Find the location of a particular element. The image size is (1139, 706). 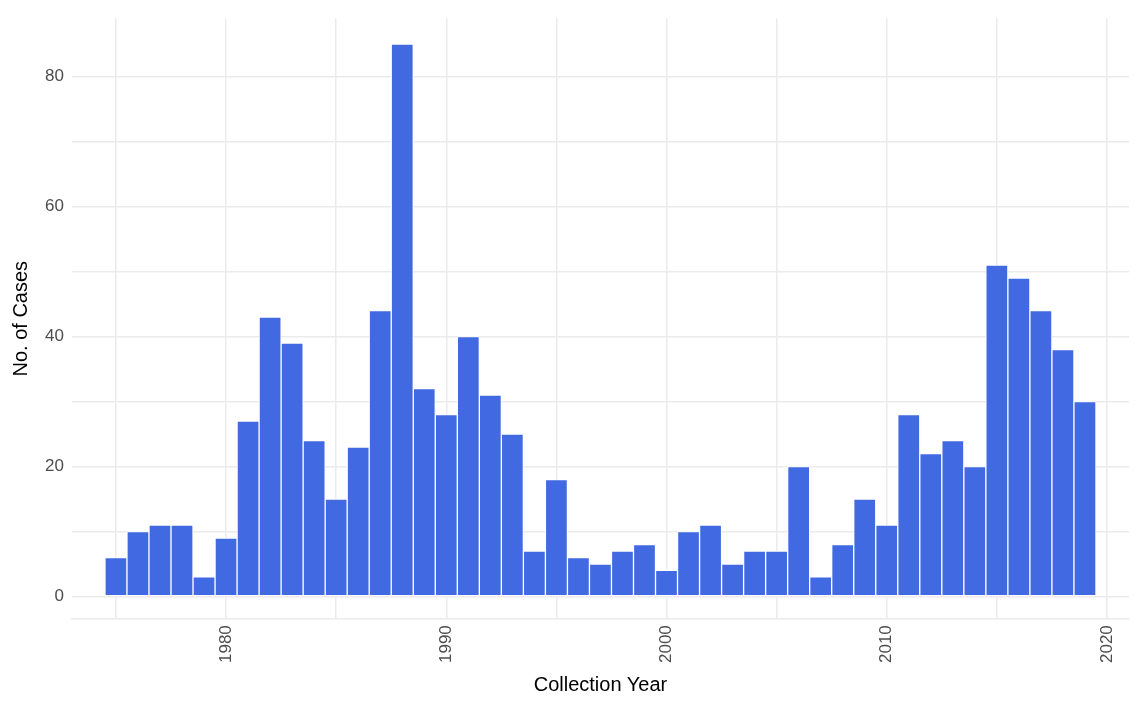

x-tick-label: 2010 is located at coordinates (886, 644).